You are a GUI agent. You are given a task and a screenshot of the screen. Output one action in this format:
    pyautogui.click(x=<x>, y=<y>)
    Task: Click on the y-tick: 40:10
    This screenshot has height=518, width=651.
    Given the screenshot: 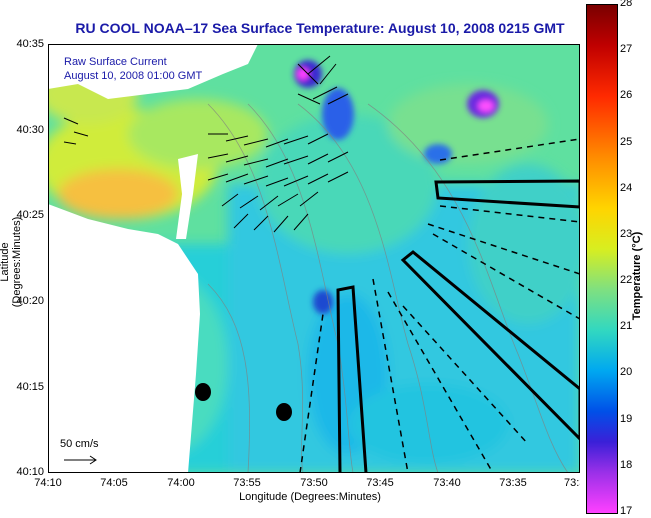 What is the action you would take?
    pyautogui.click(x=30, y=472)
    